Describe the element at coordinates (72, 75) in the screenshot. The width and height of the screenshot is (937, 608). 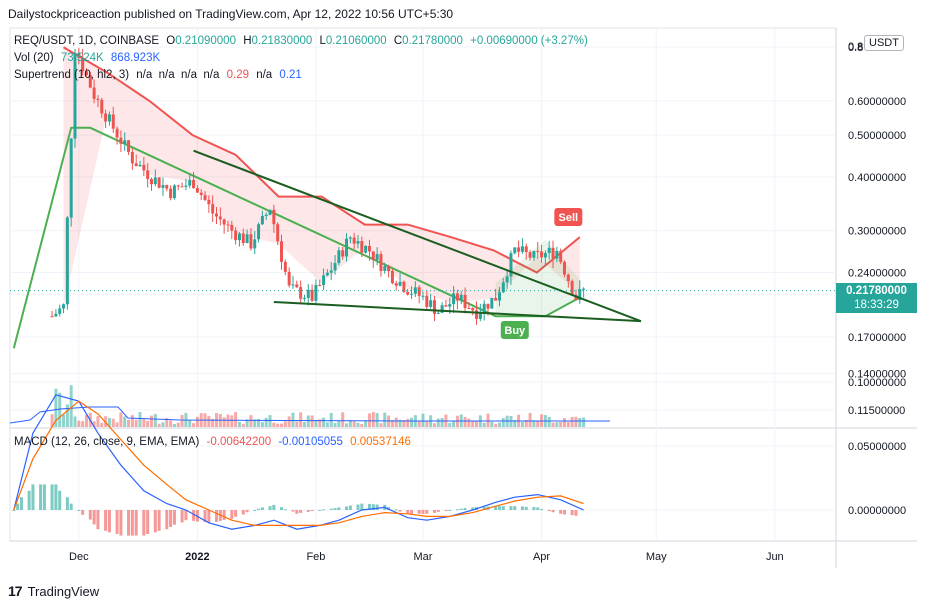
I see `supertrend-label: Supertrend (10, hl2, 3)` at that location.